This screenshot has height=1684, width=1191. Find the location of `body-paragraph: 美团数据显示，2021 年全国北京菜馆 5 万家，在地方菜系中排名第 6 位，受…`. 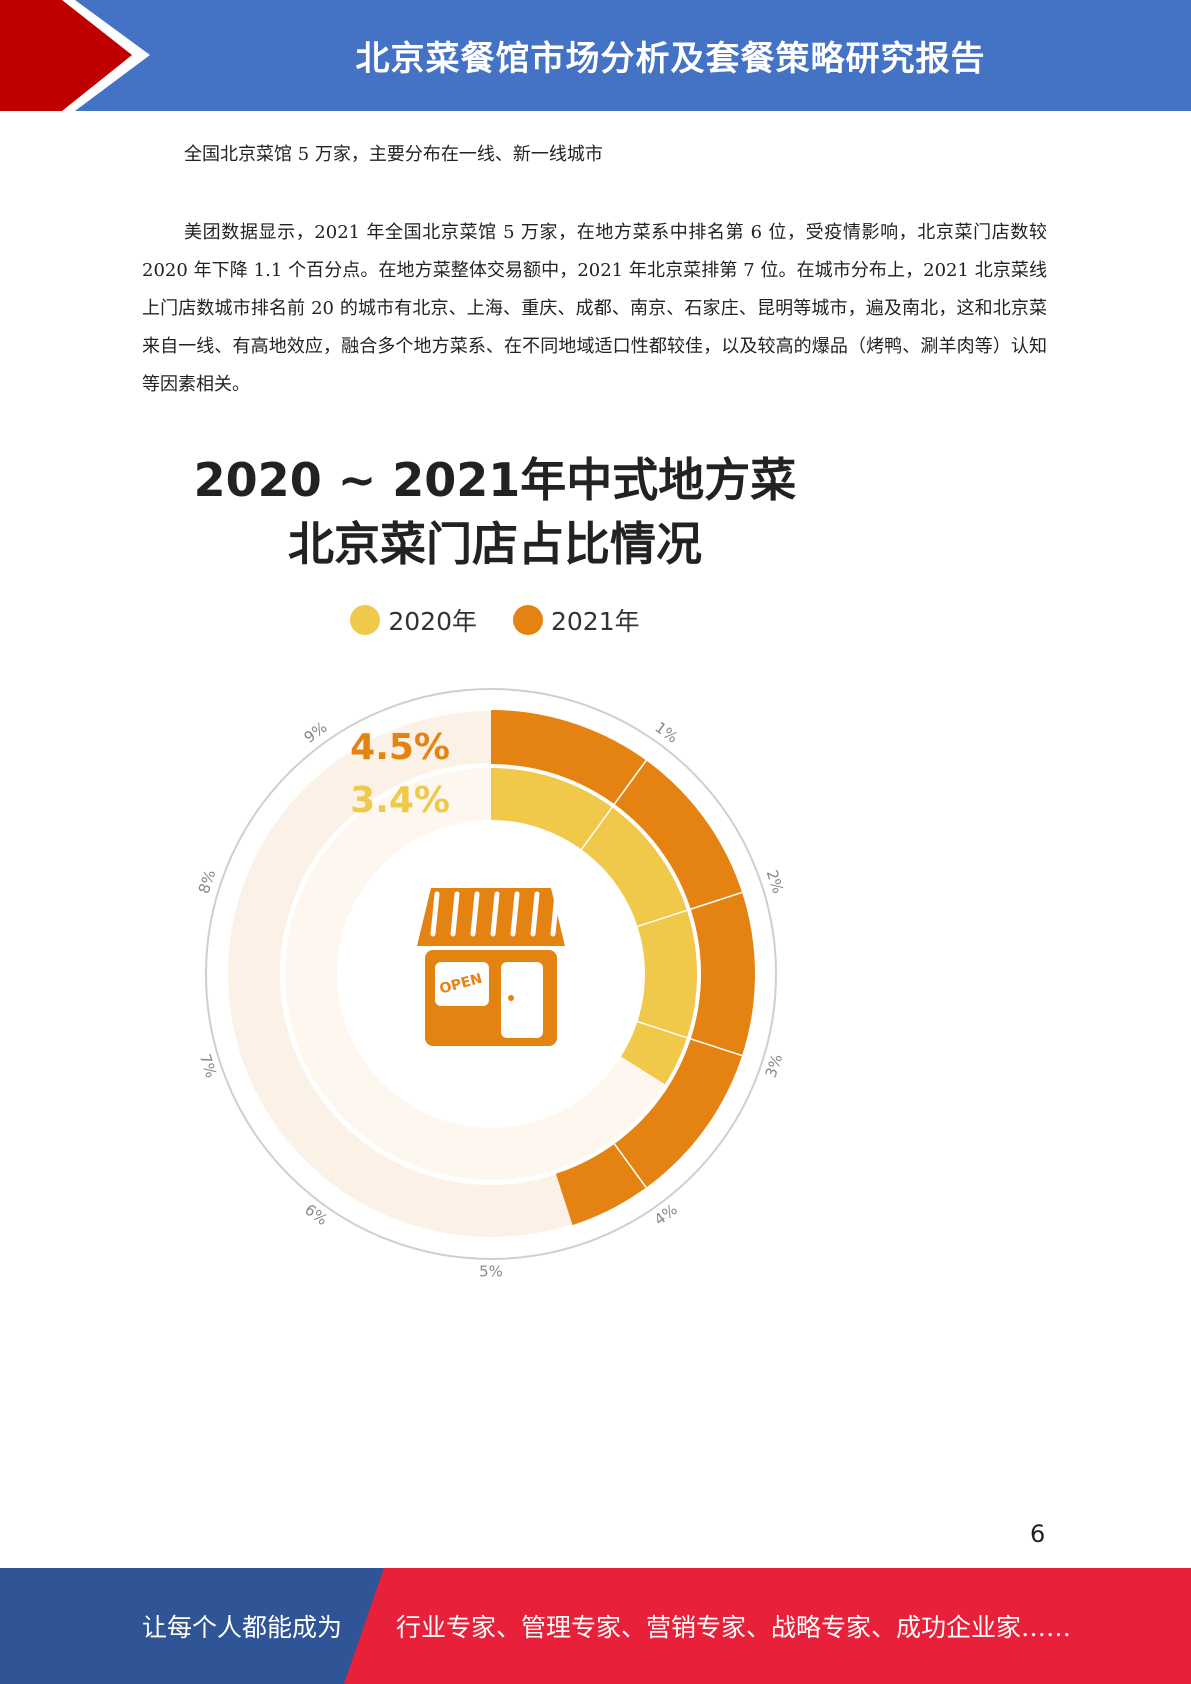

body-paragraph: 美团数据显示，2021 年全国北京菜馆 5 万家，在地方菜系中排名第 6 位，受… is located at coordinates (594, 308).